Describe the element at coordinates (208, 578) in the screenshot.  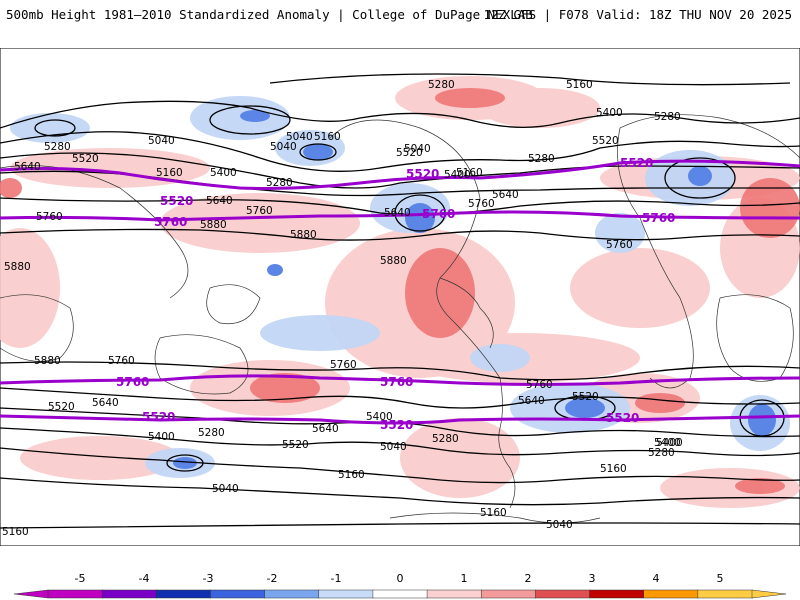
I see `legend-tick: -3` at that location.